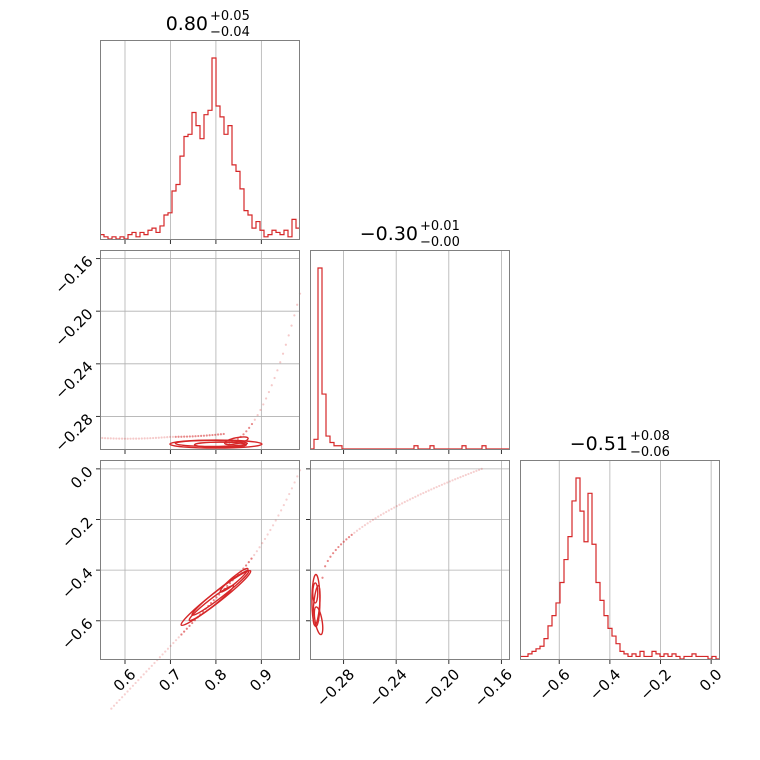  What do you see at coordinates (554, 684) in the screenshot?
I see `x-tick-label: −0.6` at bounding box center [554, 684].